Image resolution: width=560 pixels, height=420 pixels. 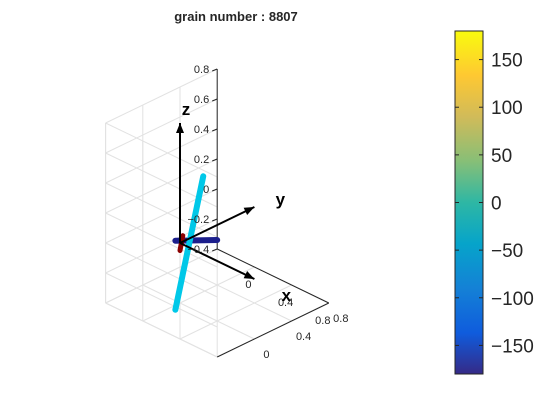 I want to click on colorbar-gradient, so click(x=469, y=202).